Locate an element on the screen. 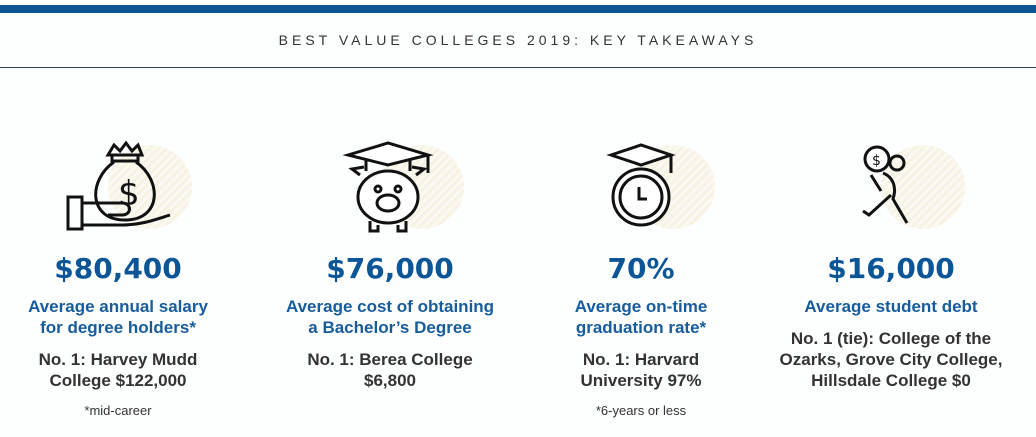 Image resolution: width=1036 pixels, height=437 pixels. stat-top-college: No. 1: Harvey Mudd College $122,000 is located at coordinates (118, 370).